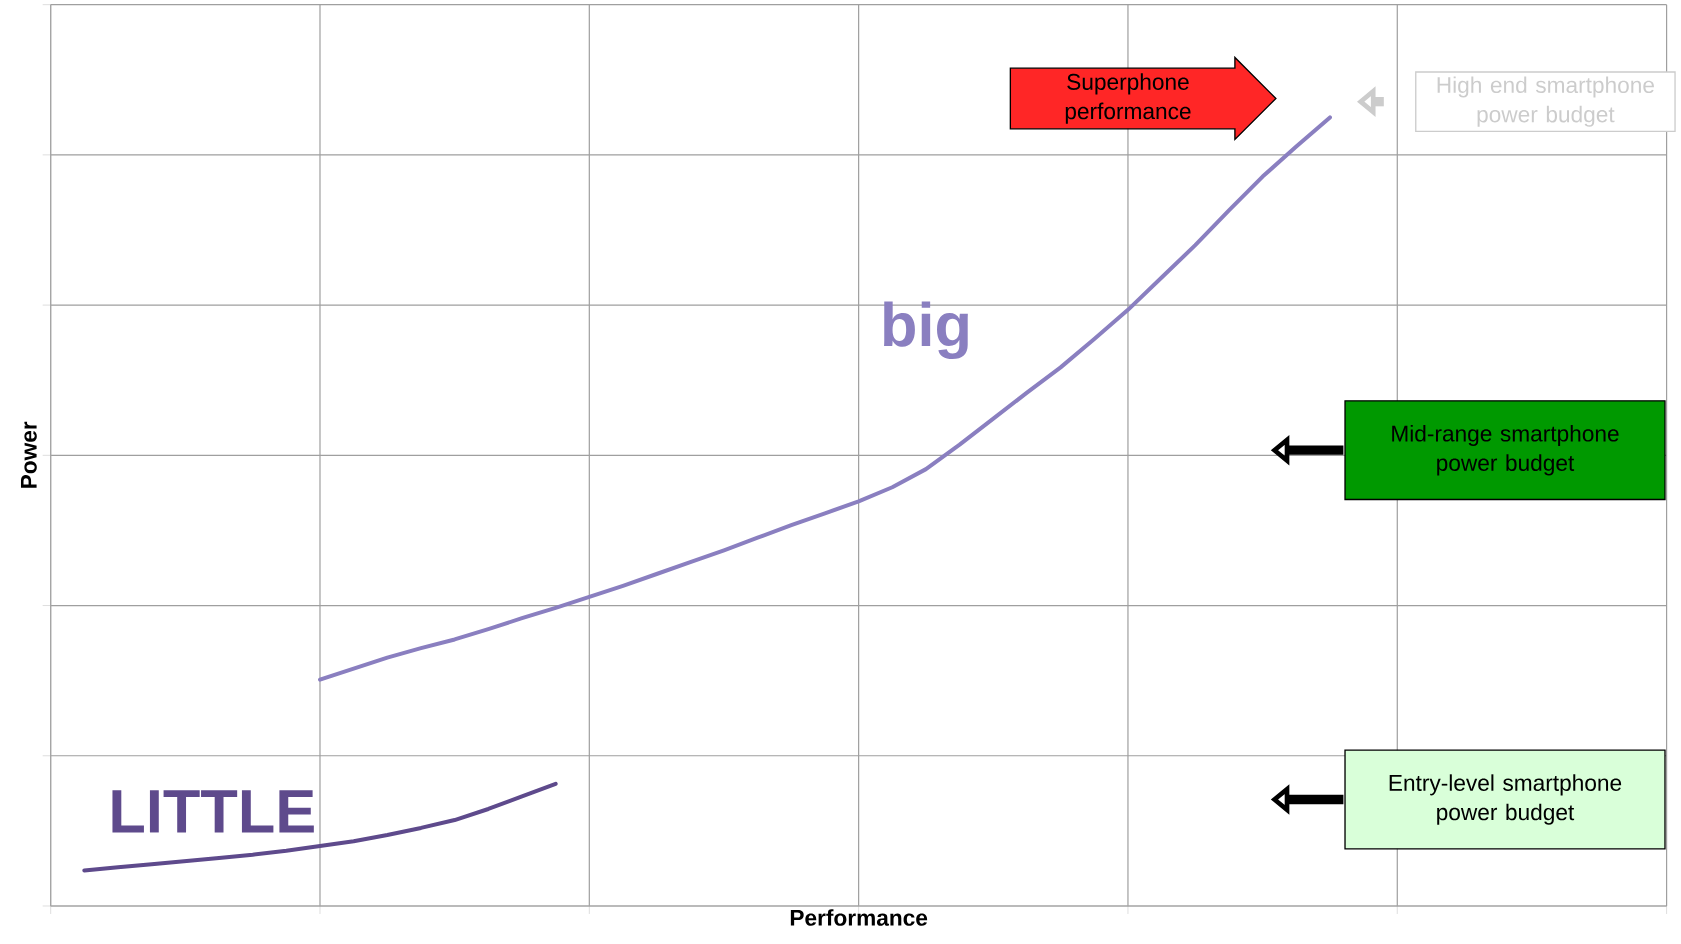 The width and height of the screenshot is (1681, 944). What do you see at coordinates (1128, 98) in the screenshot?
I see `annotation: Superphone performance` at bounding box center [1128, 98].